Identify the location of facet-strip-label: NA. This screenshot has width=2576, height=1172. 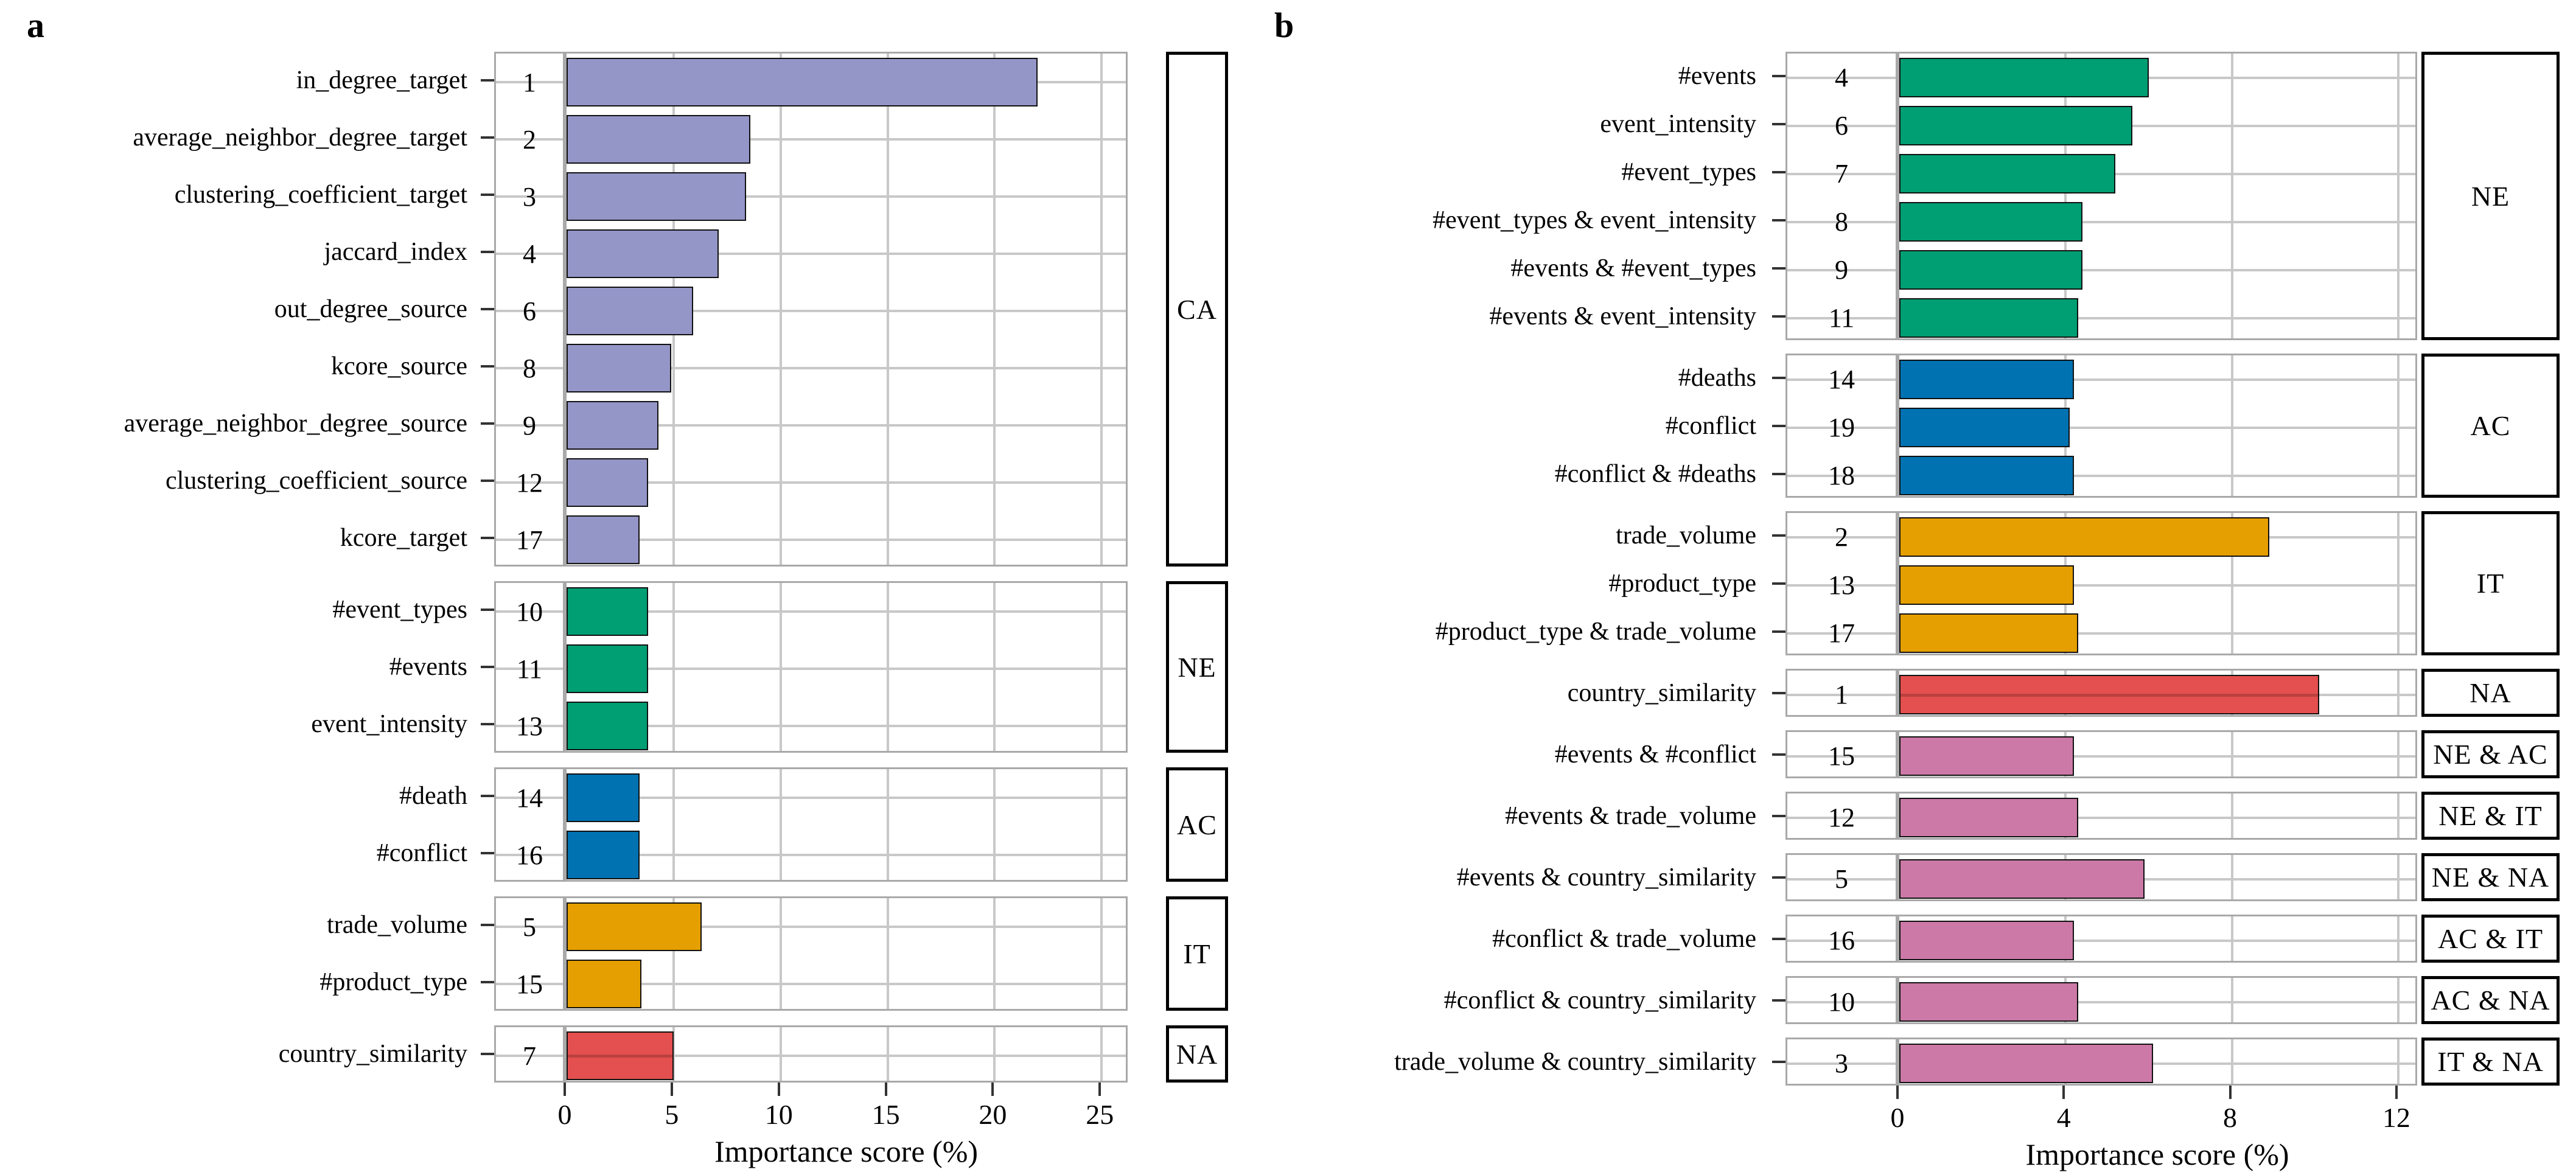
(2490, 692).